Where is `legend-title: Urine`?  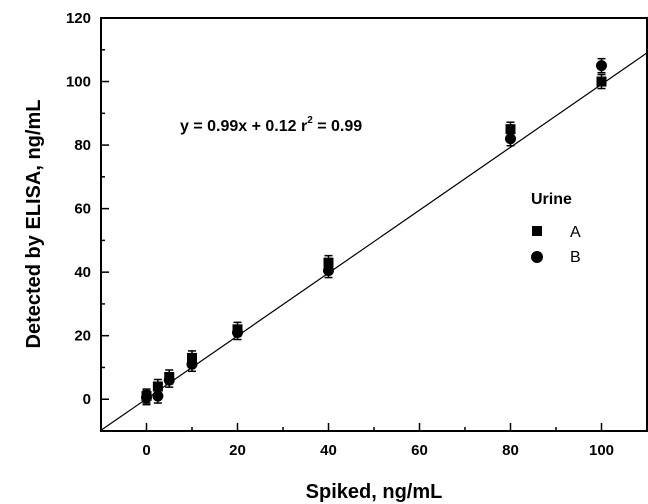
legend-title: Urine is located at coordinates (551, 199).